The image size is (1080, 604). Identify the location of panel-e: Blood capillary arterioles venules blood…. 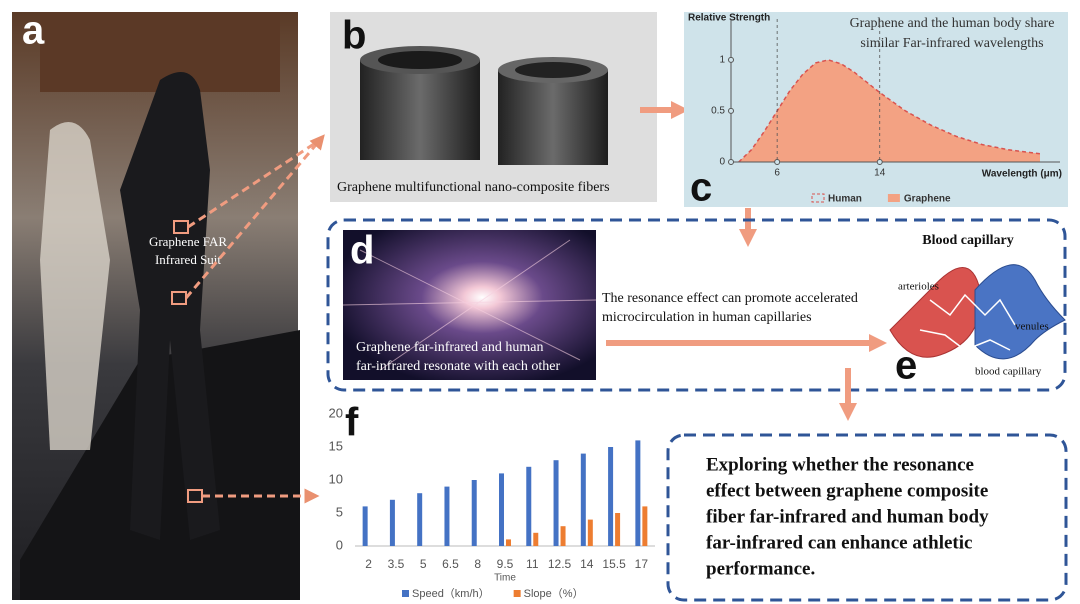
(977, 310).